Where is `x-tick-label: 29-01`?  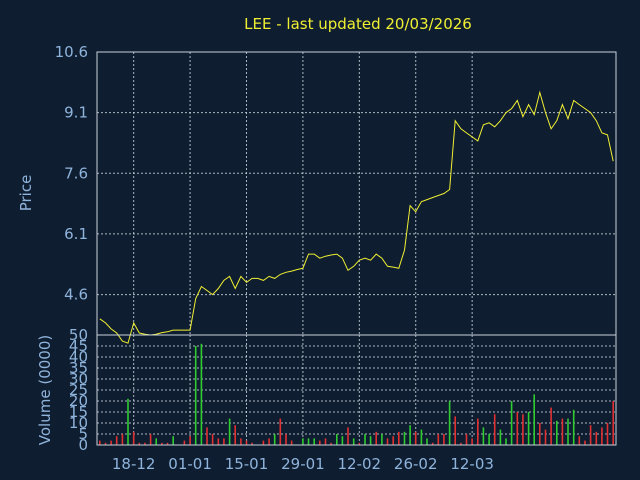 x-tick-label: 29-01 is located at coordinates (303, 464).